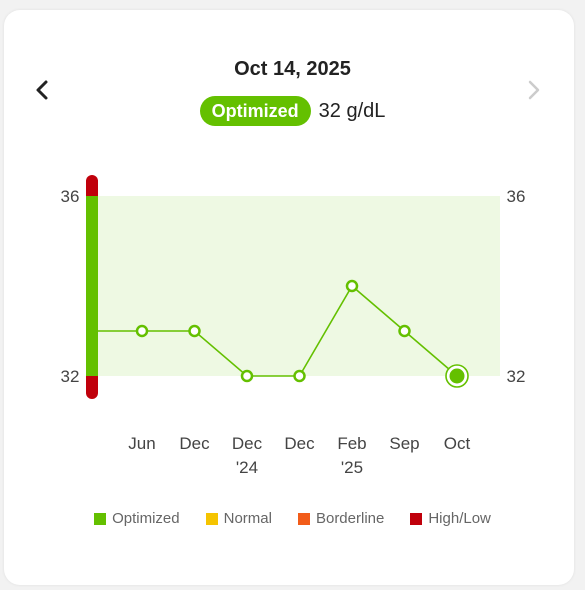 The image size is (585, 590). Describe the element at coordinates (352, 467) in the screenshot. I see `x-tick-label: '25` at that location.